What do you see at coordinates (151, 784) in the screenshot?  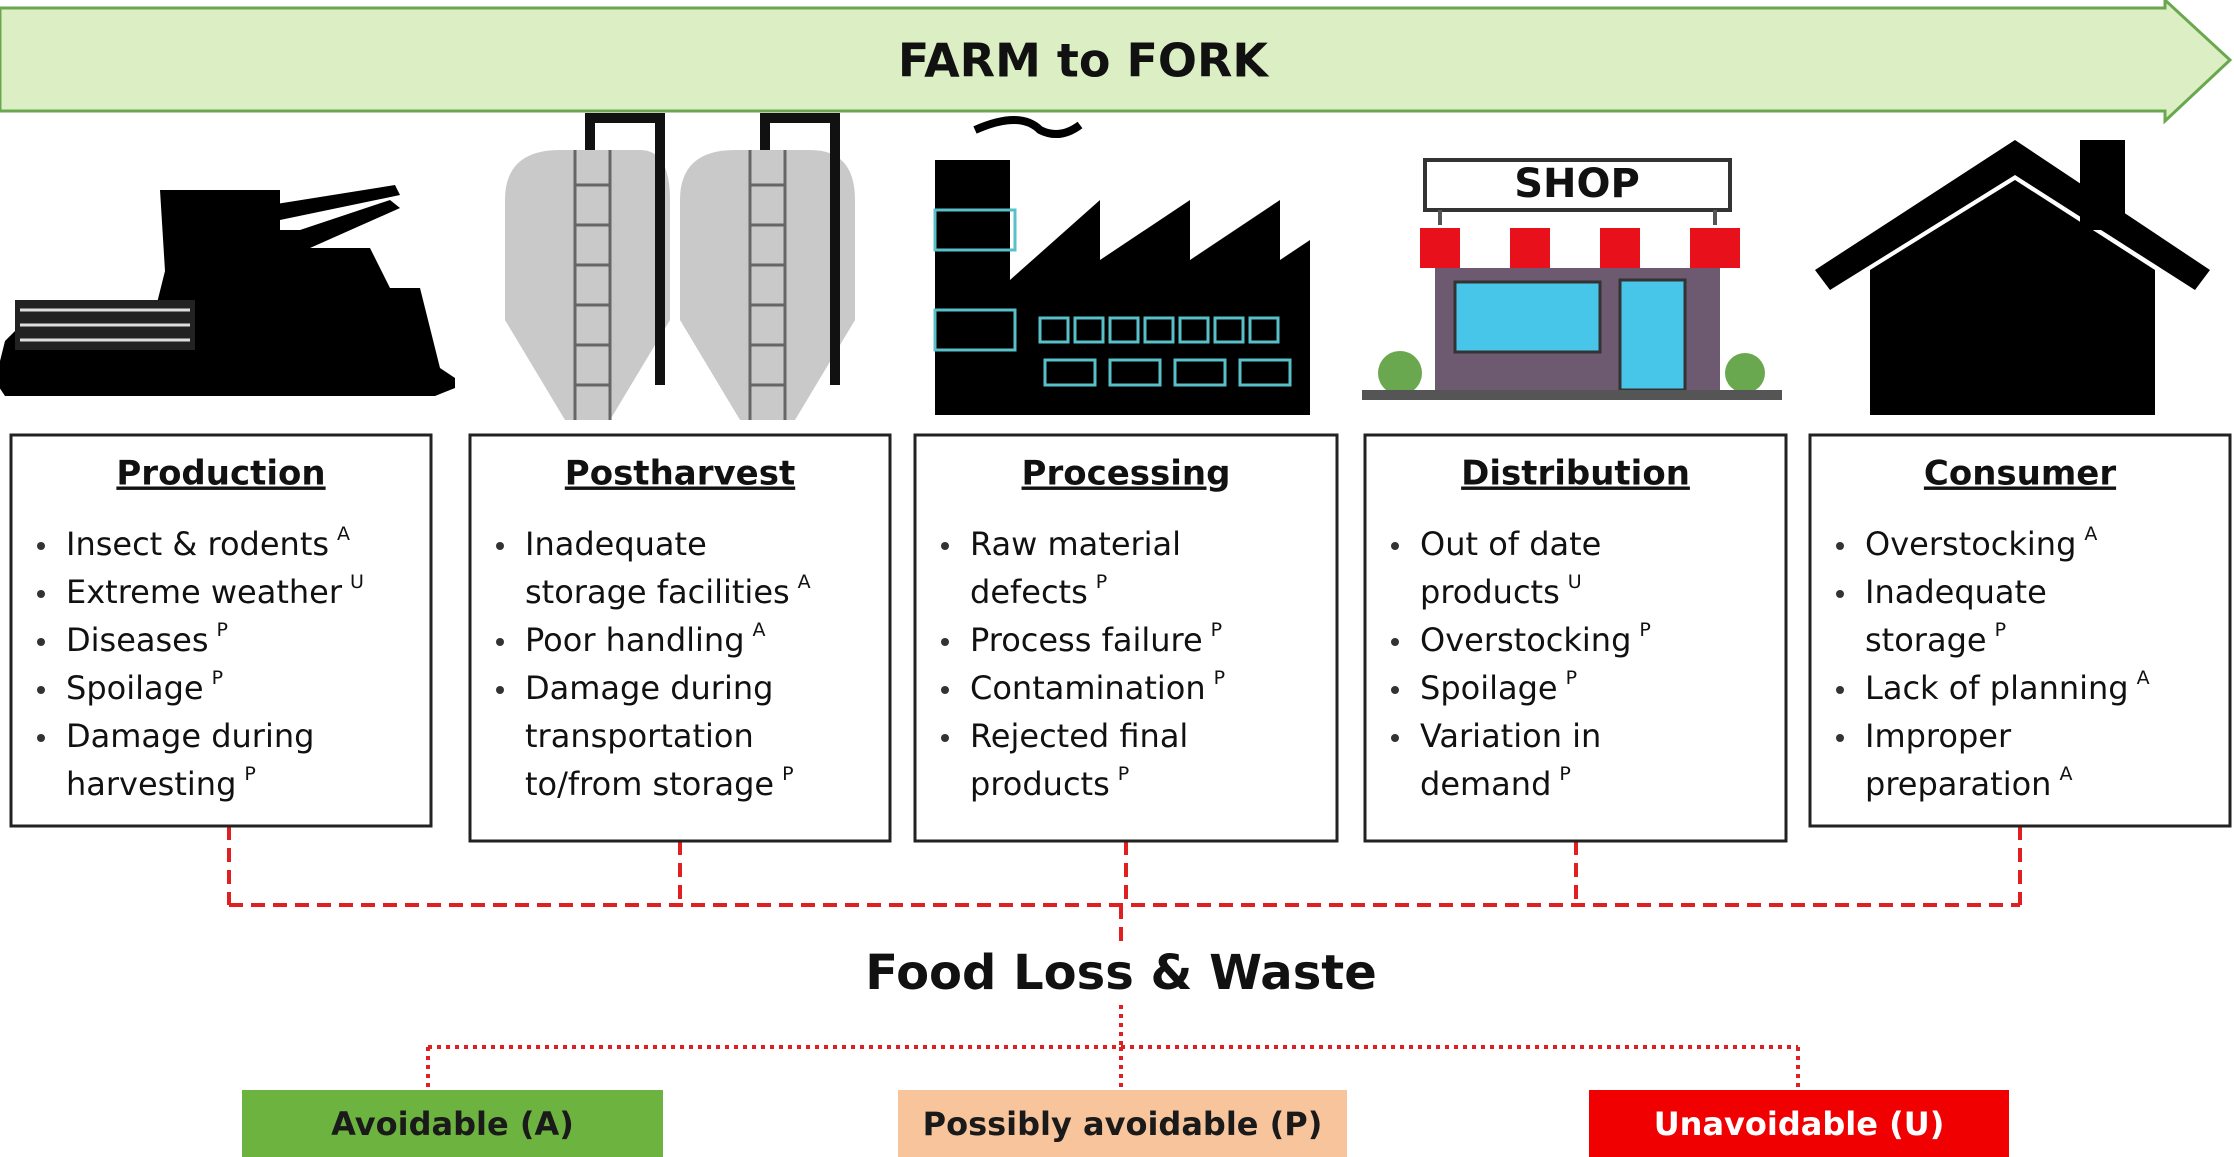 I see `item-line: harvesting` at bounding box center [151, 784].